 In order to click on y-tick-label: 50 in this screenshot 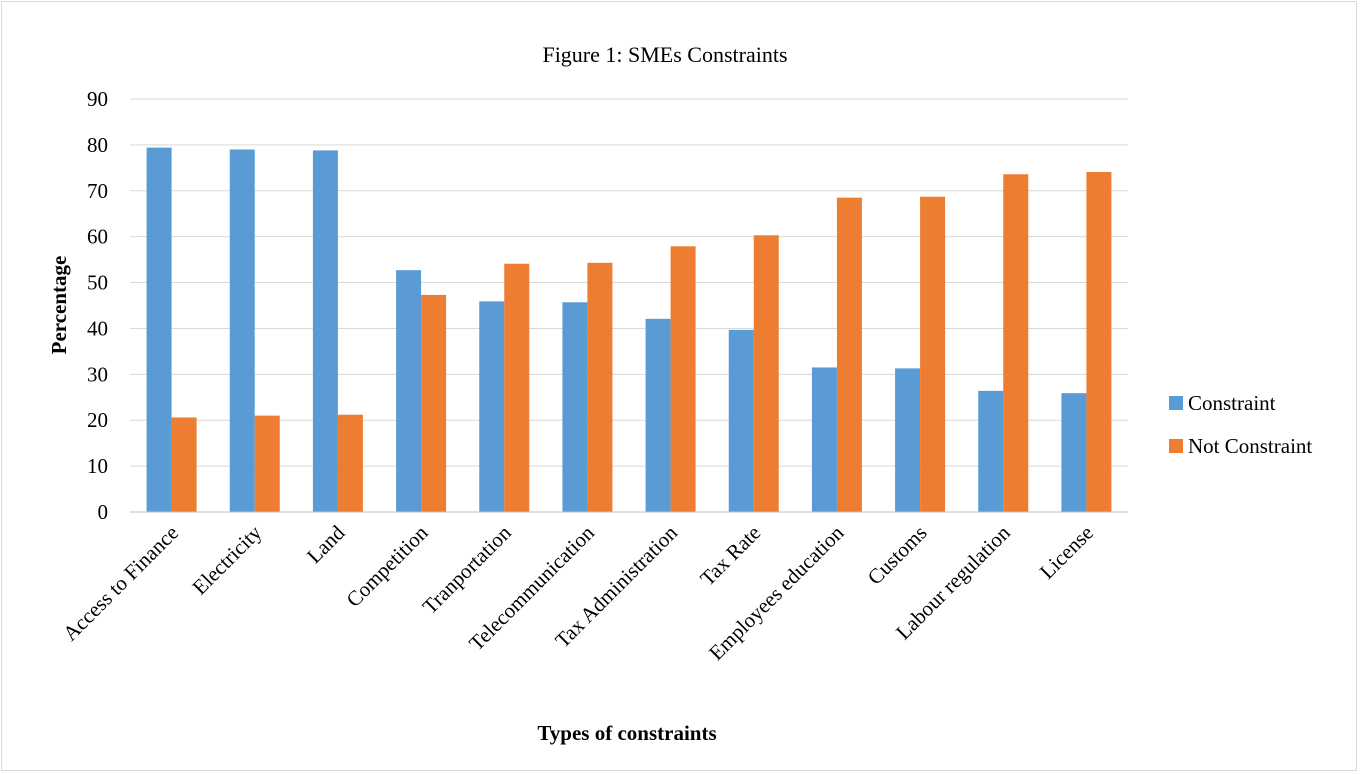, I will do `click(97, 283)`.